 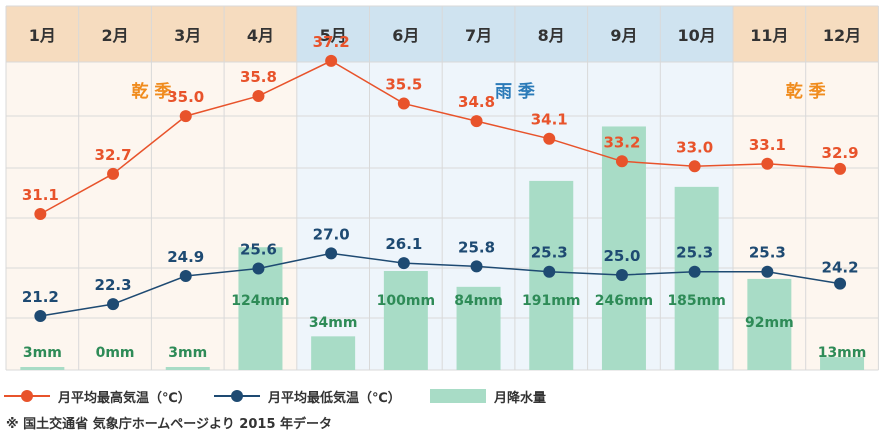 I want to click on legend: 月平均最高気温（℃） 月平均最低気温（℃） 月降水量, so click(x=440, y=396).